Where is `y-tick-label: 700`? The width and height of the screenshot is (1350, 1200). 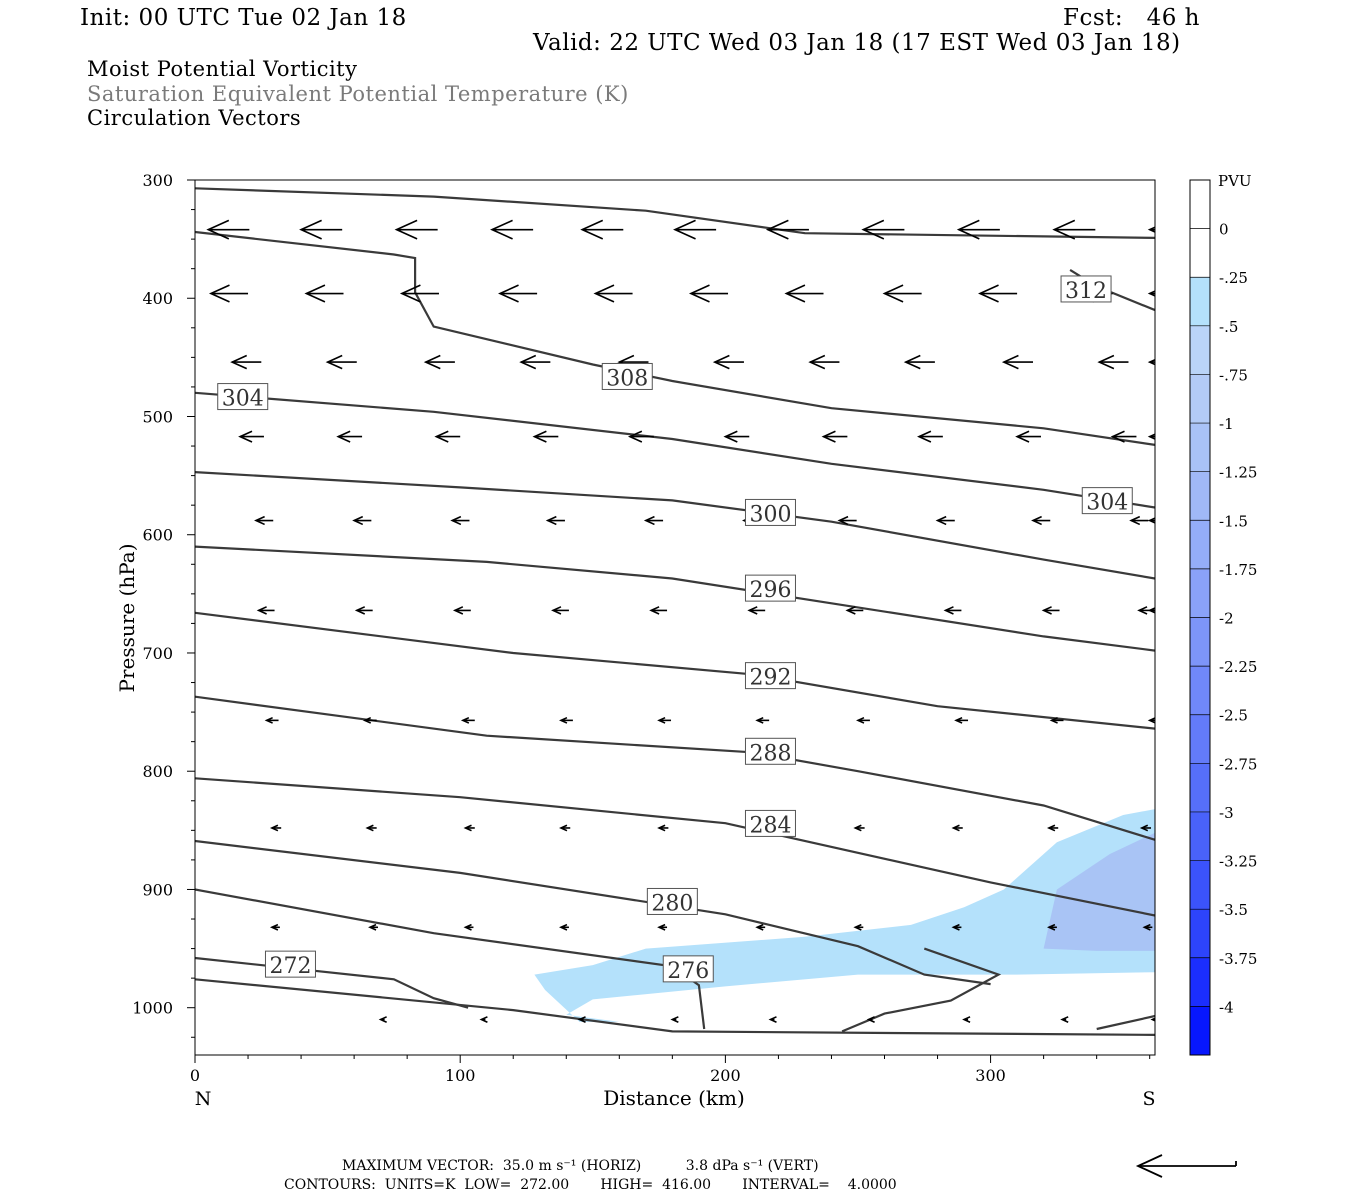 y-tick-label: 700 is located at coordinates (157, 653).